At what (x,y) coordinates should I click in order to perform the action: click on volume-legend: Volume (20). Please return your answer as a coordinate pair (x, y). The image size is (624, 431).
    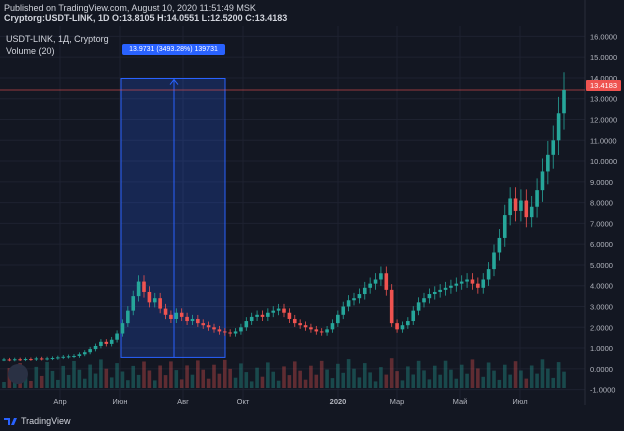
    Looking at the image, I should click on (30, 51).